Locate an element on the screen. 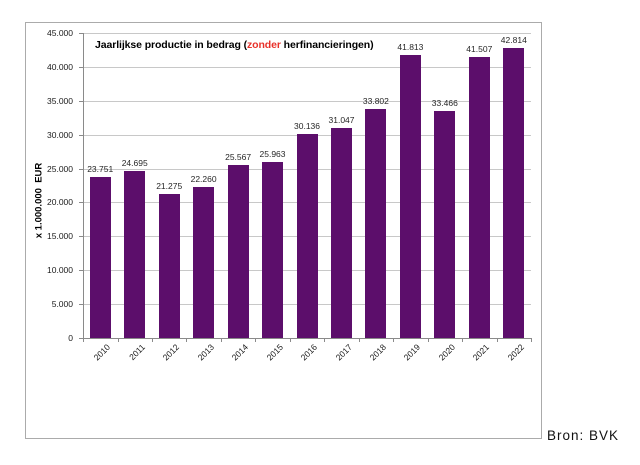 This screenshot has height=465, width=640. bar-value-label: 33.466 is located at coordinates (444, 103).